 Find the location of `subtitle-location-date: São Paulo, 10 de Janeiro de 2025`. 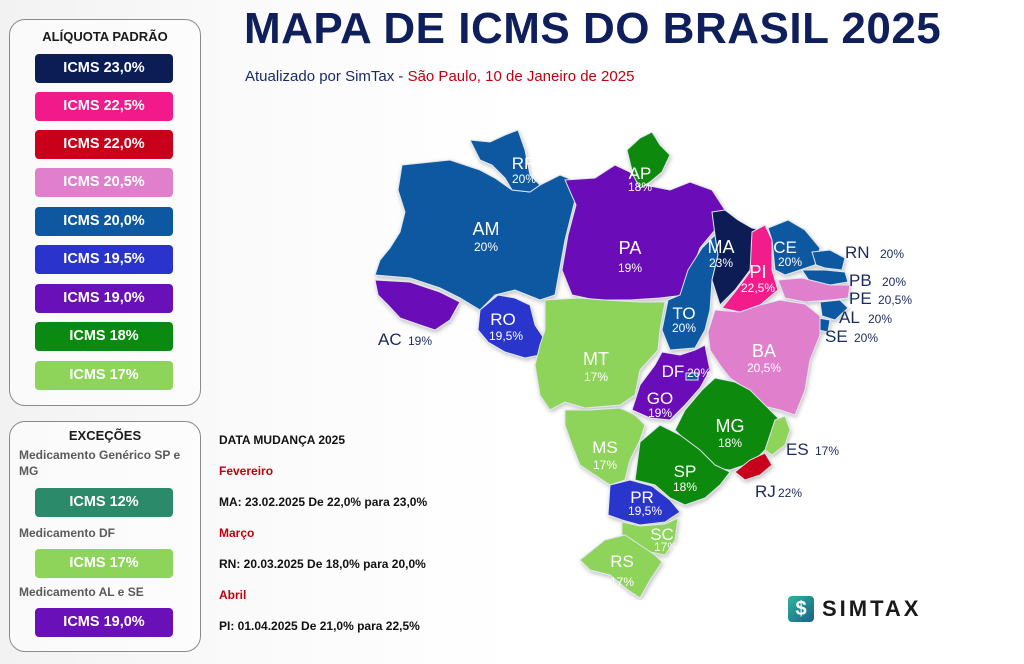

subtitle-location-date: São Paulo, 10 de Janeiro de 2025 is located at coordinates (521, 76).